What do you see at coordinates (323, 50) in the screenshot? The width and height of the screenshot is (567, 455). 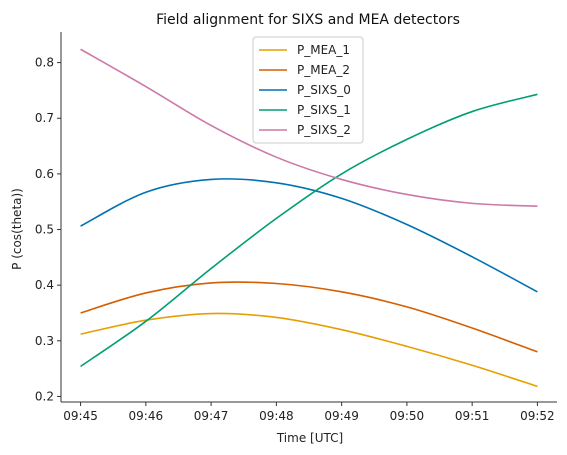 I see `legend-label: P_MEA_1` at bounding box center [323, 50].